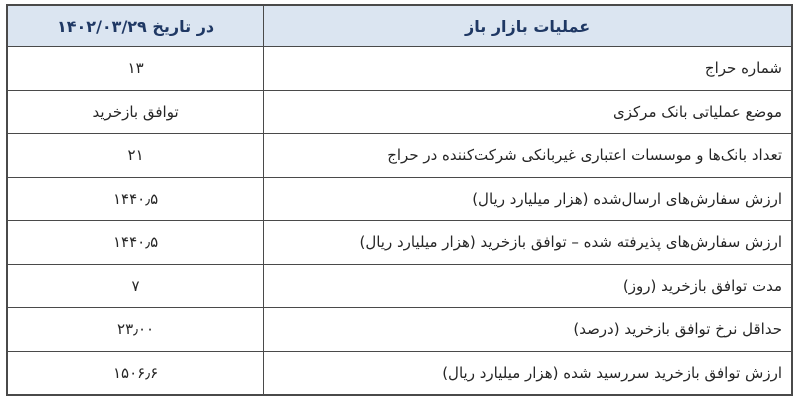 This screenshot has height=402, width=799. Describe the element at coordinates (528, 285) in the screenshot. I see `row-label-repo-duration-days: مدت توافق بازخرید (روز)` at that location.